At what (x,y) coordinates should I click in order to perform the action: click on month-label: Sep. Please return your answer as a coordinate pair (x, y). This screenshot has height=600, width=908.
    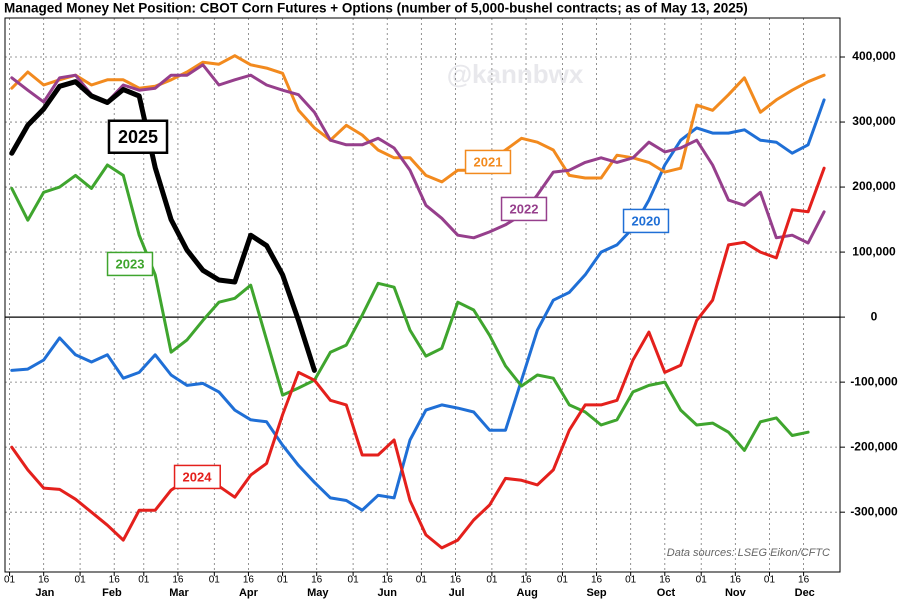
    Looking at the image, I should click on (596, 593).